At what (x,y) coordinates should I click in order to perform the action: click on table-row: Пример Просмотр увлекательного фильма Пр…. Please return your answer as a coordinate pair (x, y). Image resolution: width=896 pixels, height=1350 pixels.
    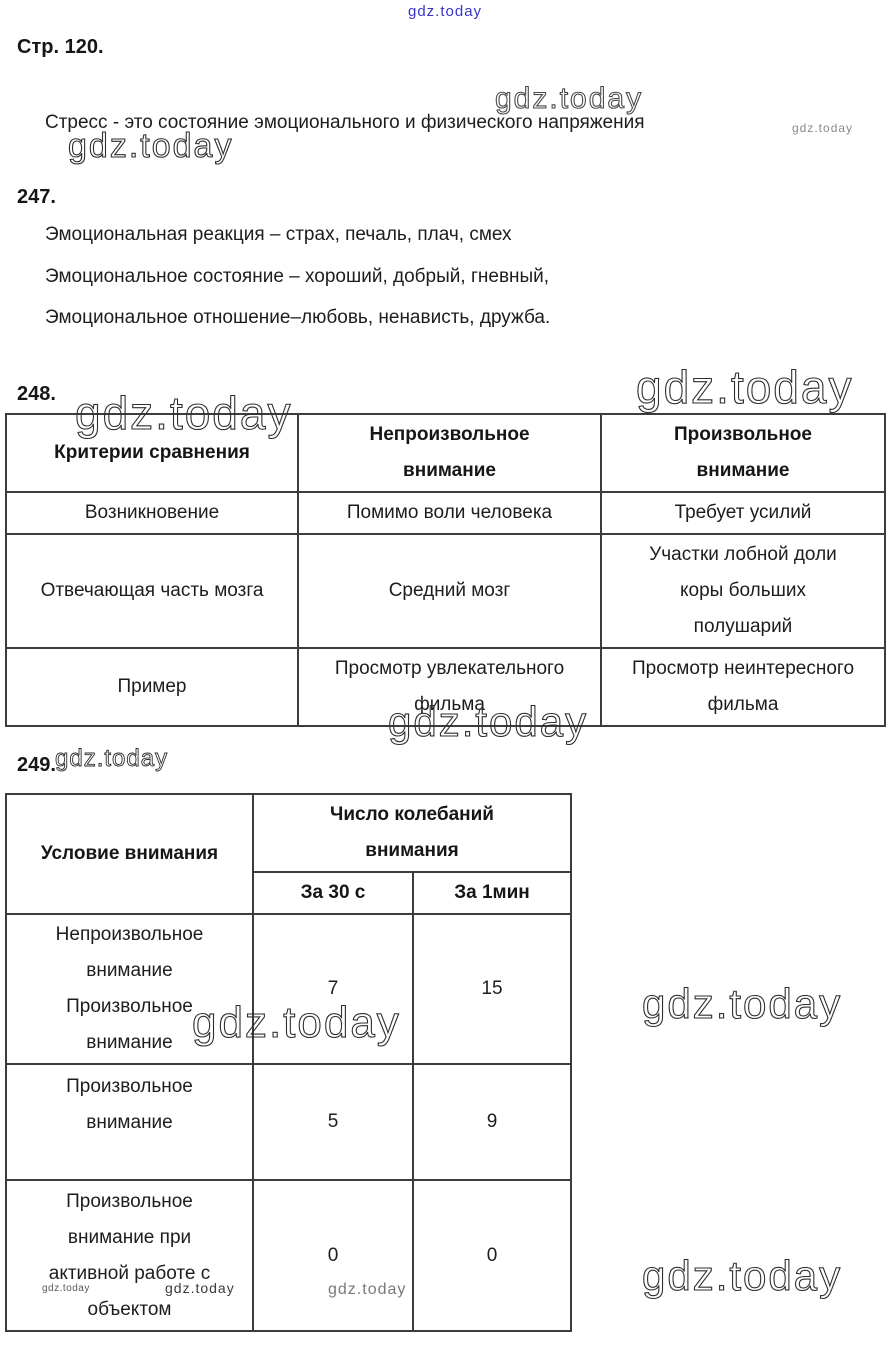
    Looking at the image, I should click on (445, 687).